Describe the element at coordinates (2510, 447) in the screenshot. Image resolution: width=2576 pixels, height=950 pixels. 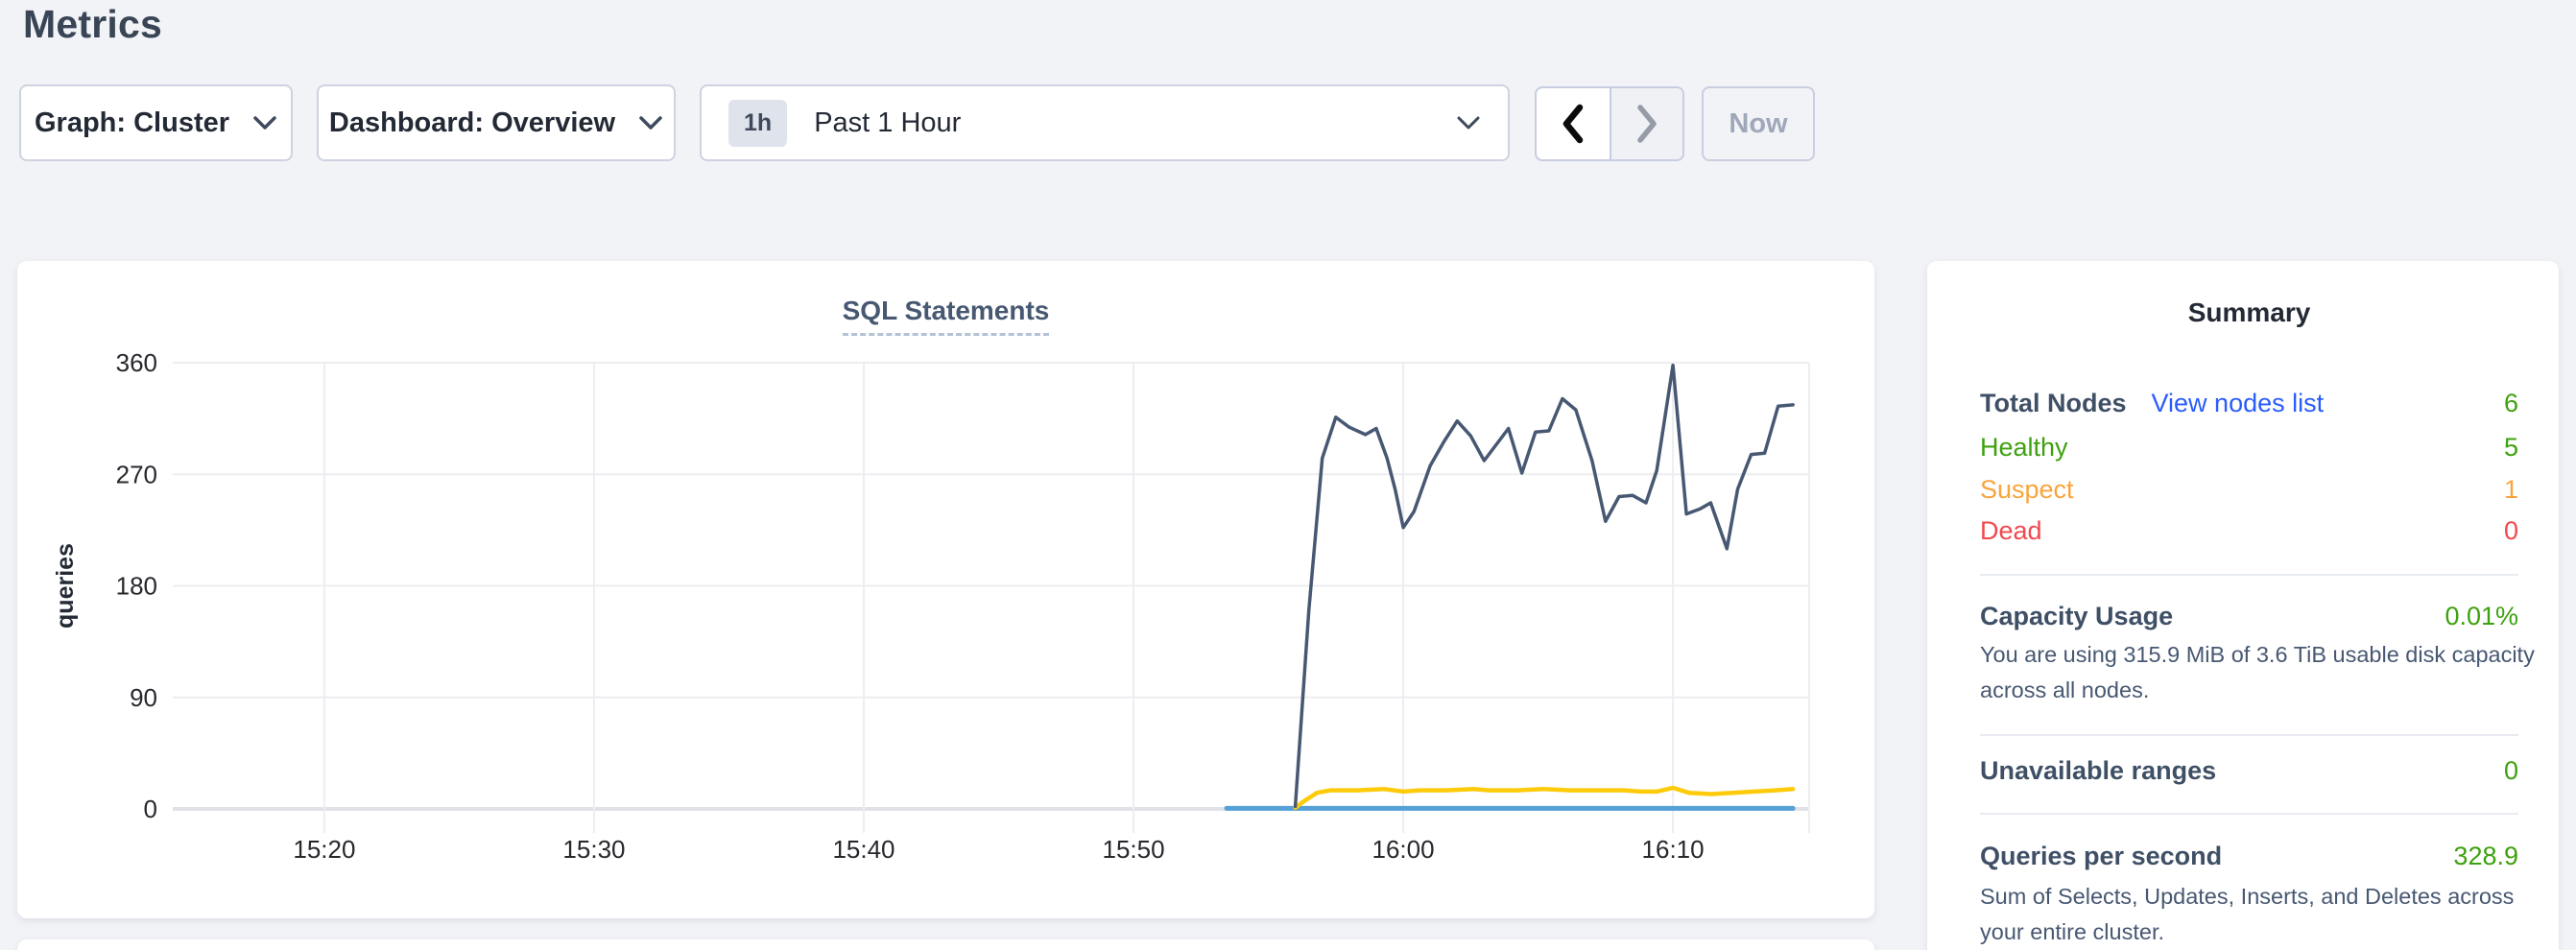
I see `healthy-value: 5` at that location.